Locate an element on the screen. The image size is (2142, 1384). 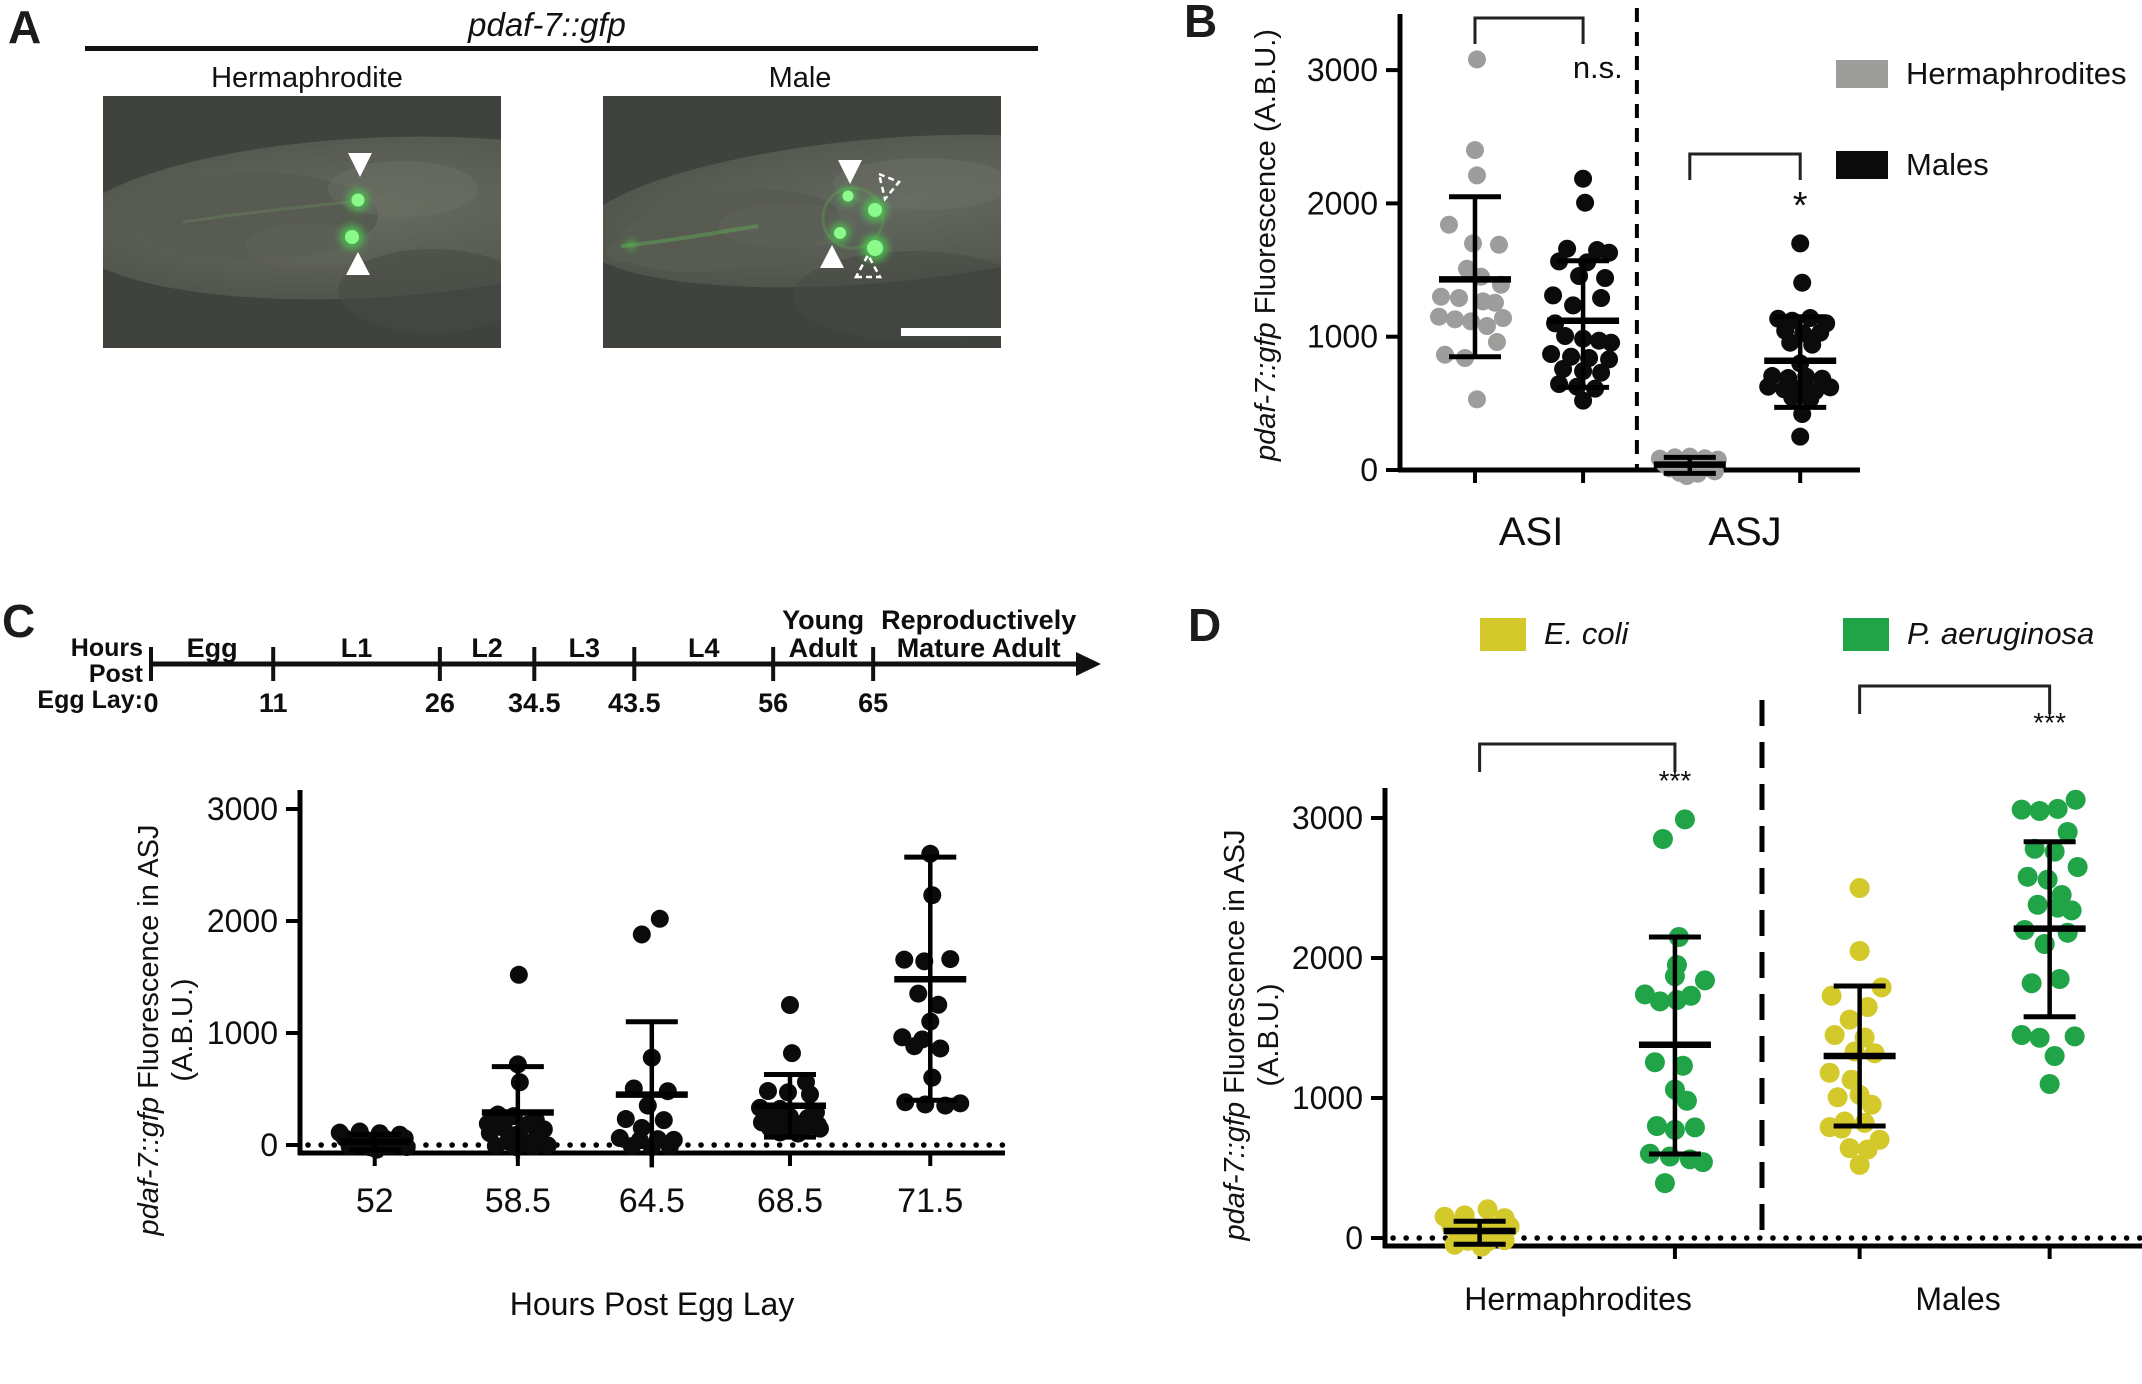
male-micrograph is located at coordinates (802, 222).